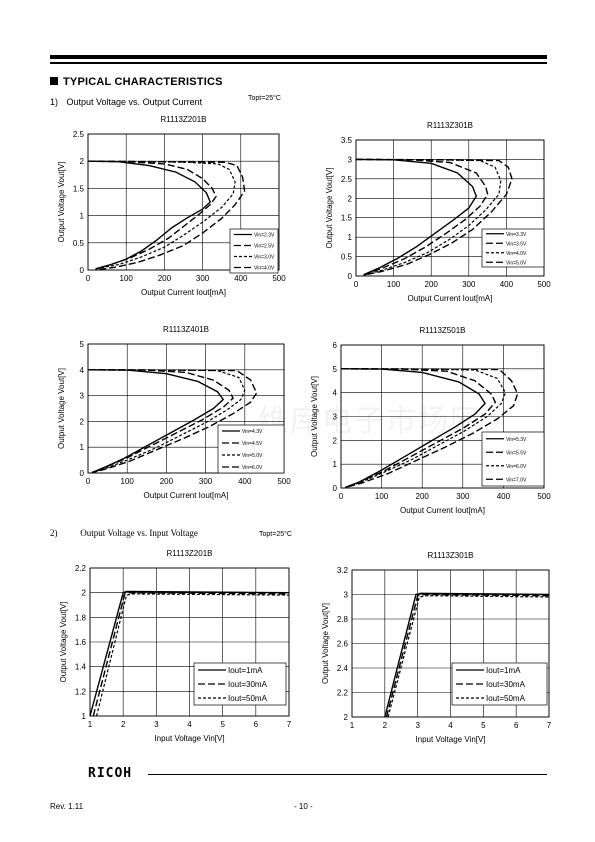 This screenshot has width=595, height=842. I want to click on chart-title: R1113Z501B, so click(443, 330).